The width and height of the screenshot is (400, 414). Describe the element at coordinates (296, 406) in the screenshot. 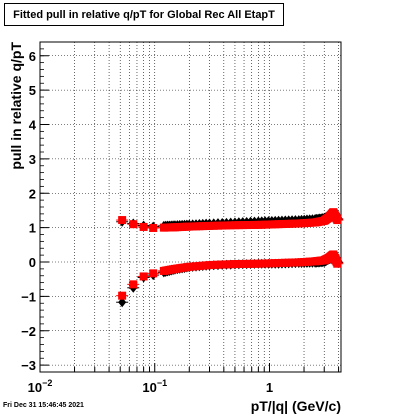

I see `x-axis-title: pT/|q| (GeV/c)` at that location.